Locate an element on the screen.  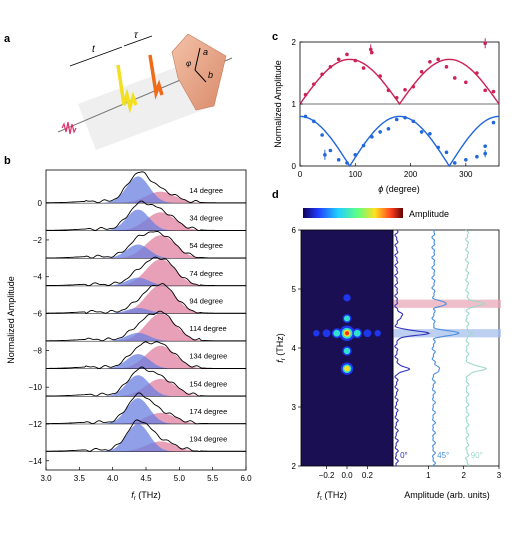
c-plot: 0 100 200 300 0 1 2 is located at coordinates (396, 108).